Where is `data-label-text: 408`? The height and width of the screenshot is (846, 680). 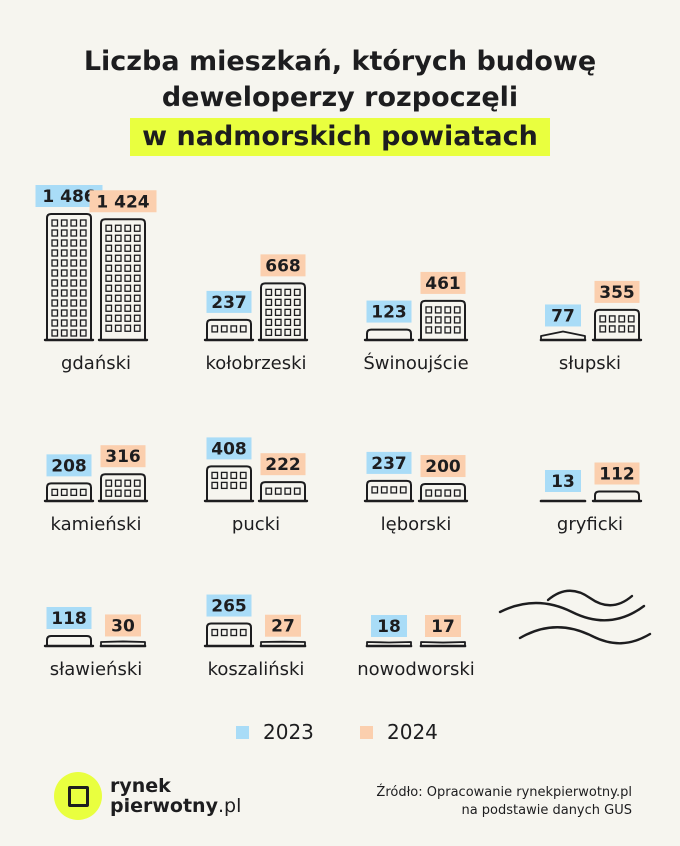
data-label-text: 408 is located at coordinates (229, 449).